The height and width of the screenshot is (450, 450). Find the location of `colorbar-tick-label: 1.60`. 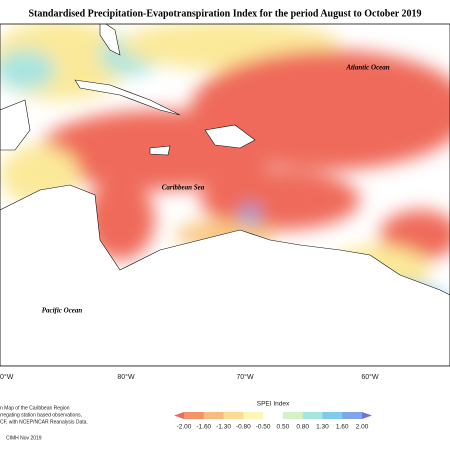

colorbar-tick-label: 1.60 is located at coordinates (342, 427).